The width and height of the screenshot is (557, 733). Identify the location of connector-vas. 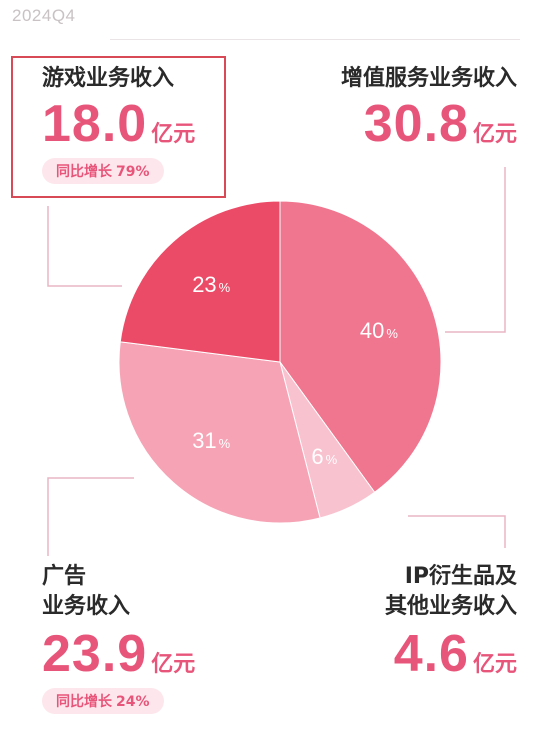
(475, 250).